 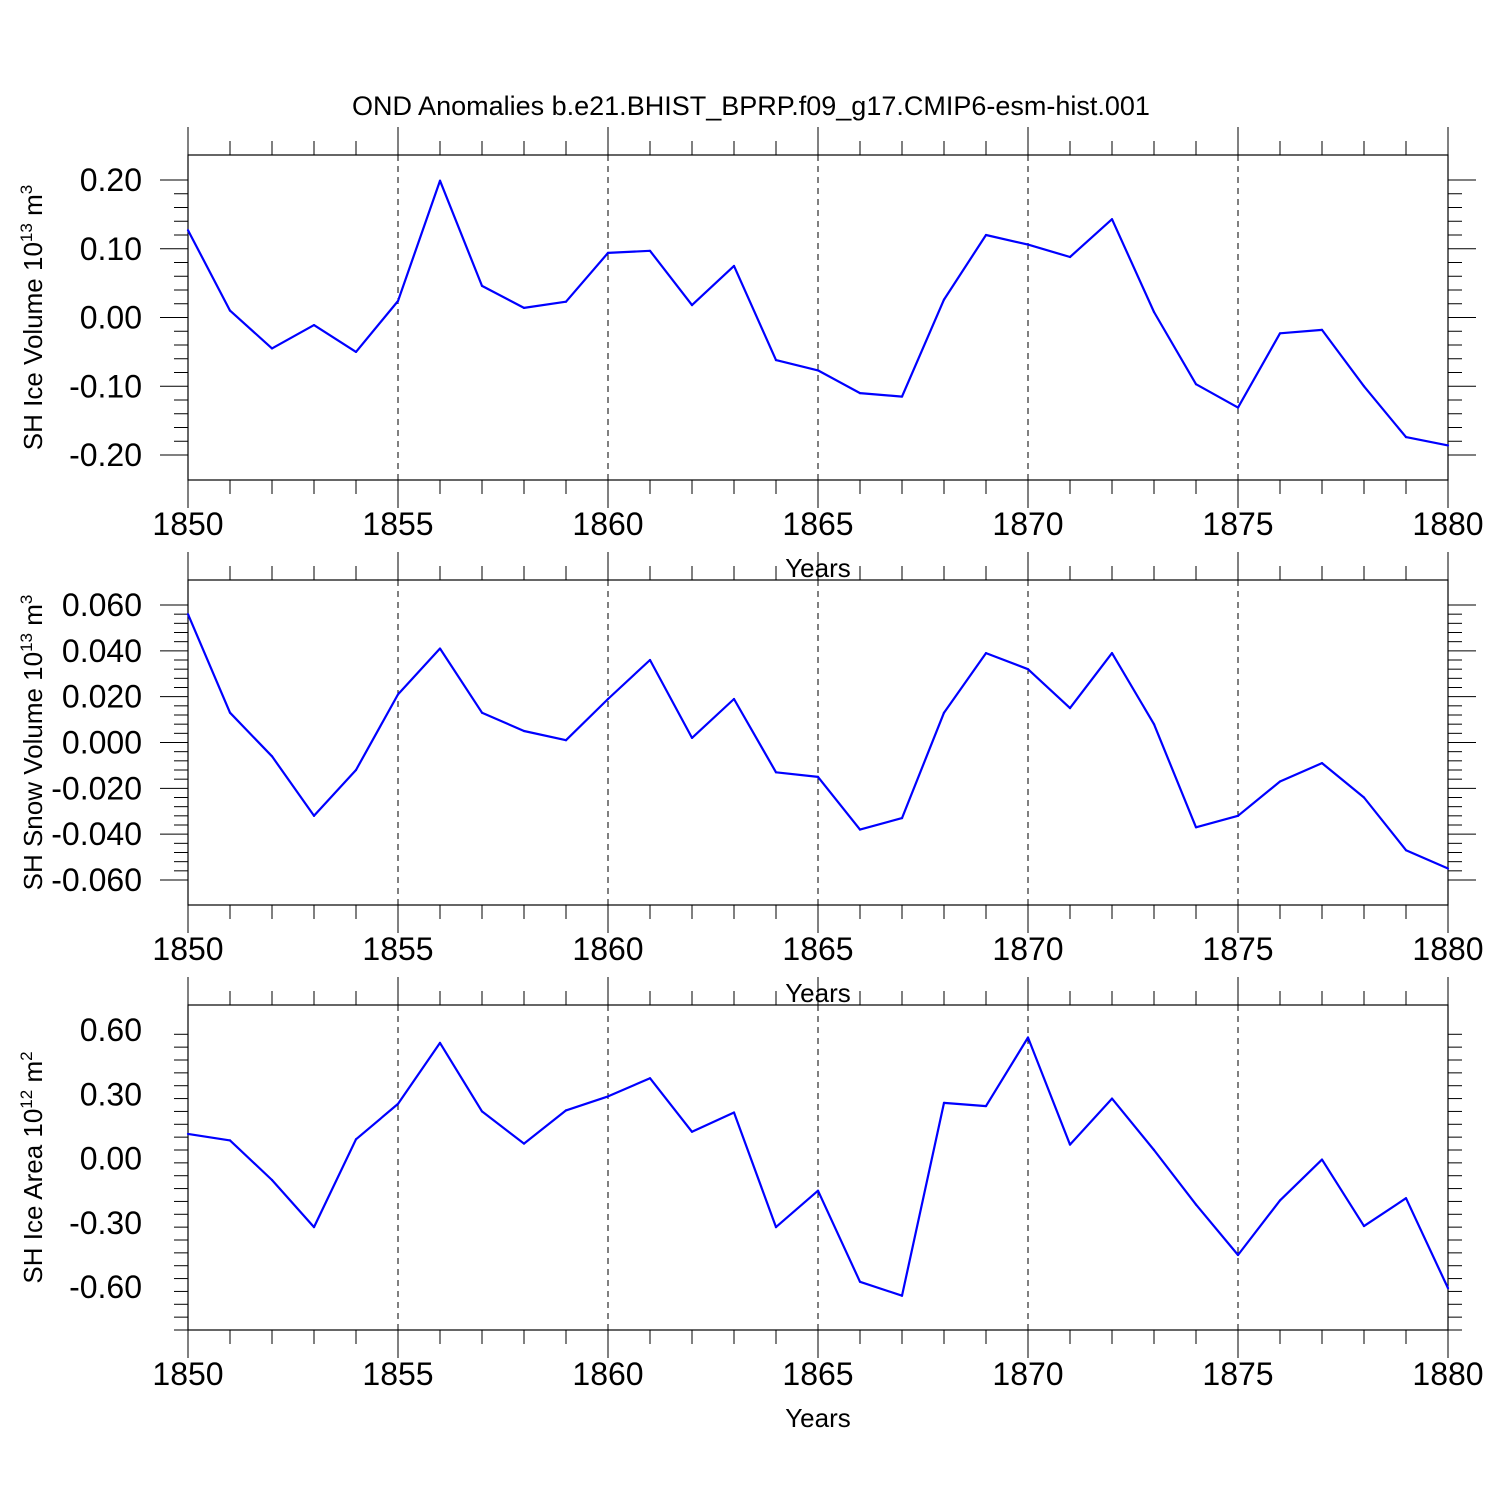 I want to click on y-tick-label: 0.10, so click(x=111, y=249).